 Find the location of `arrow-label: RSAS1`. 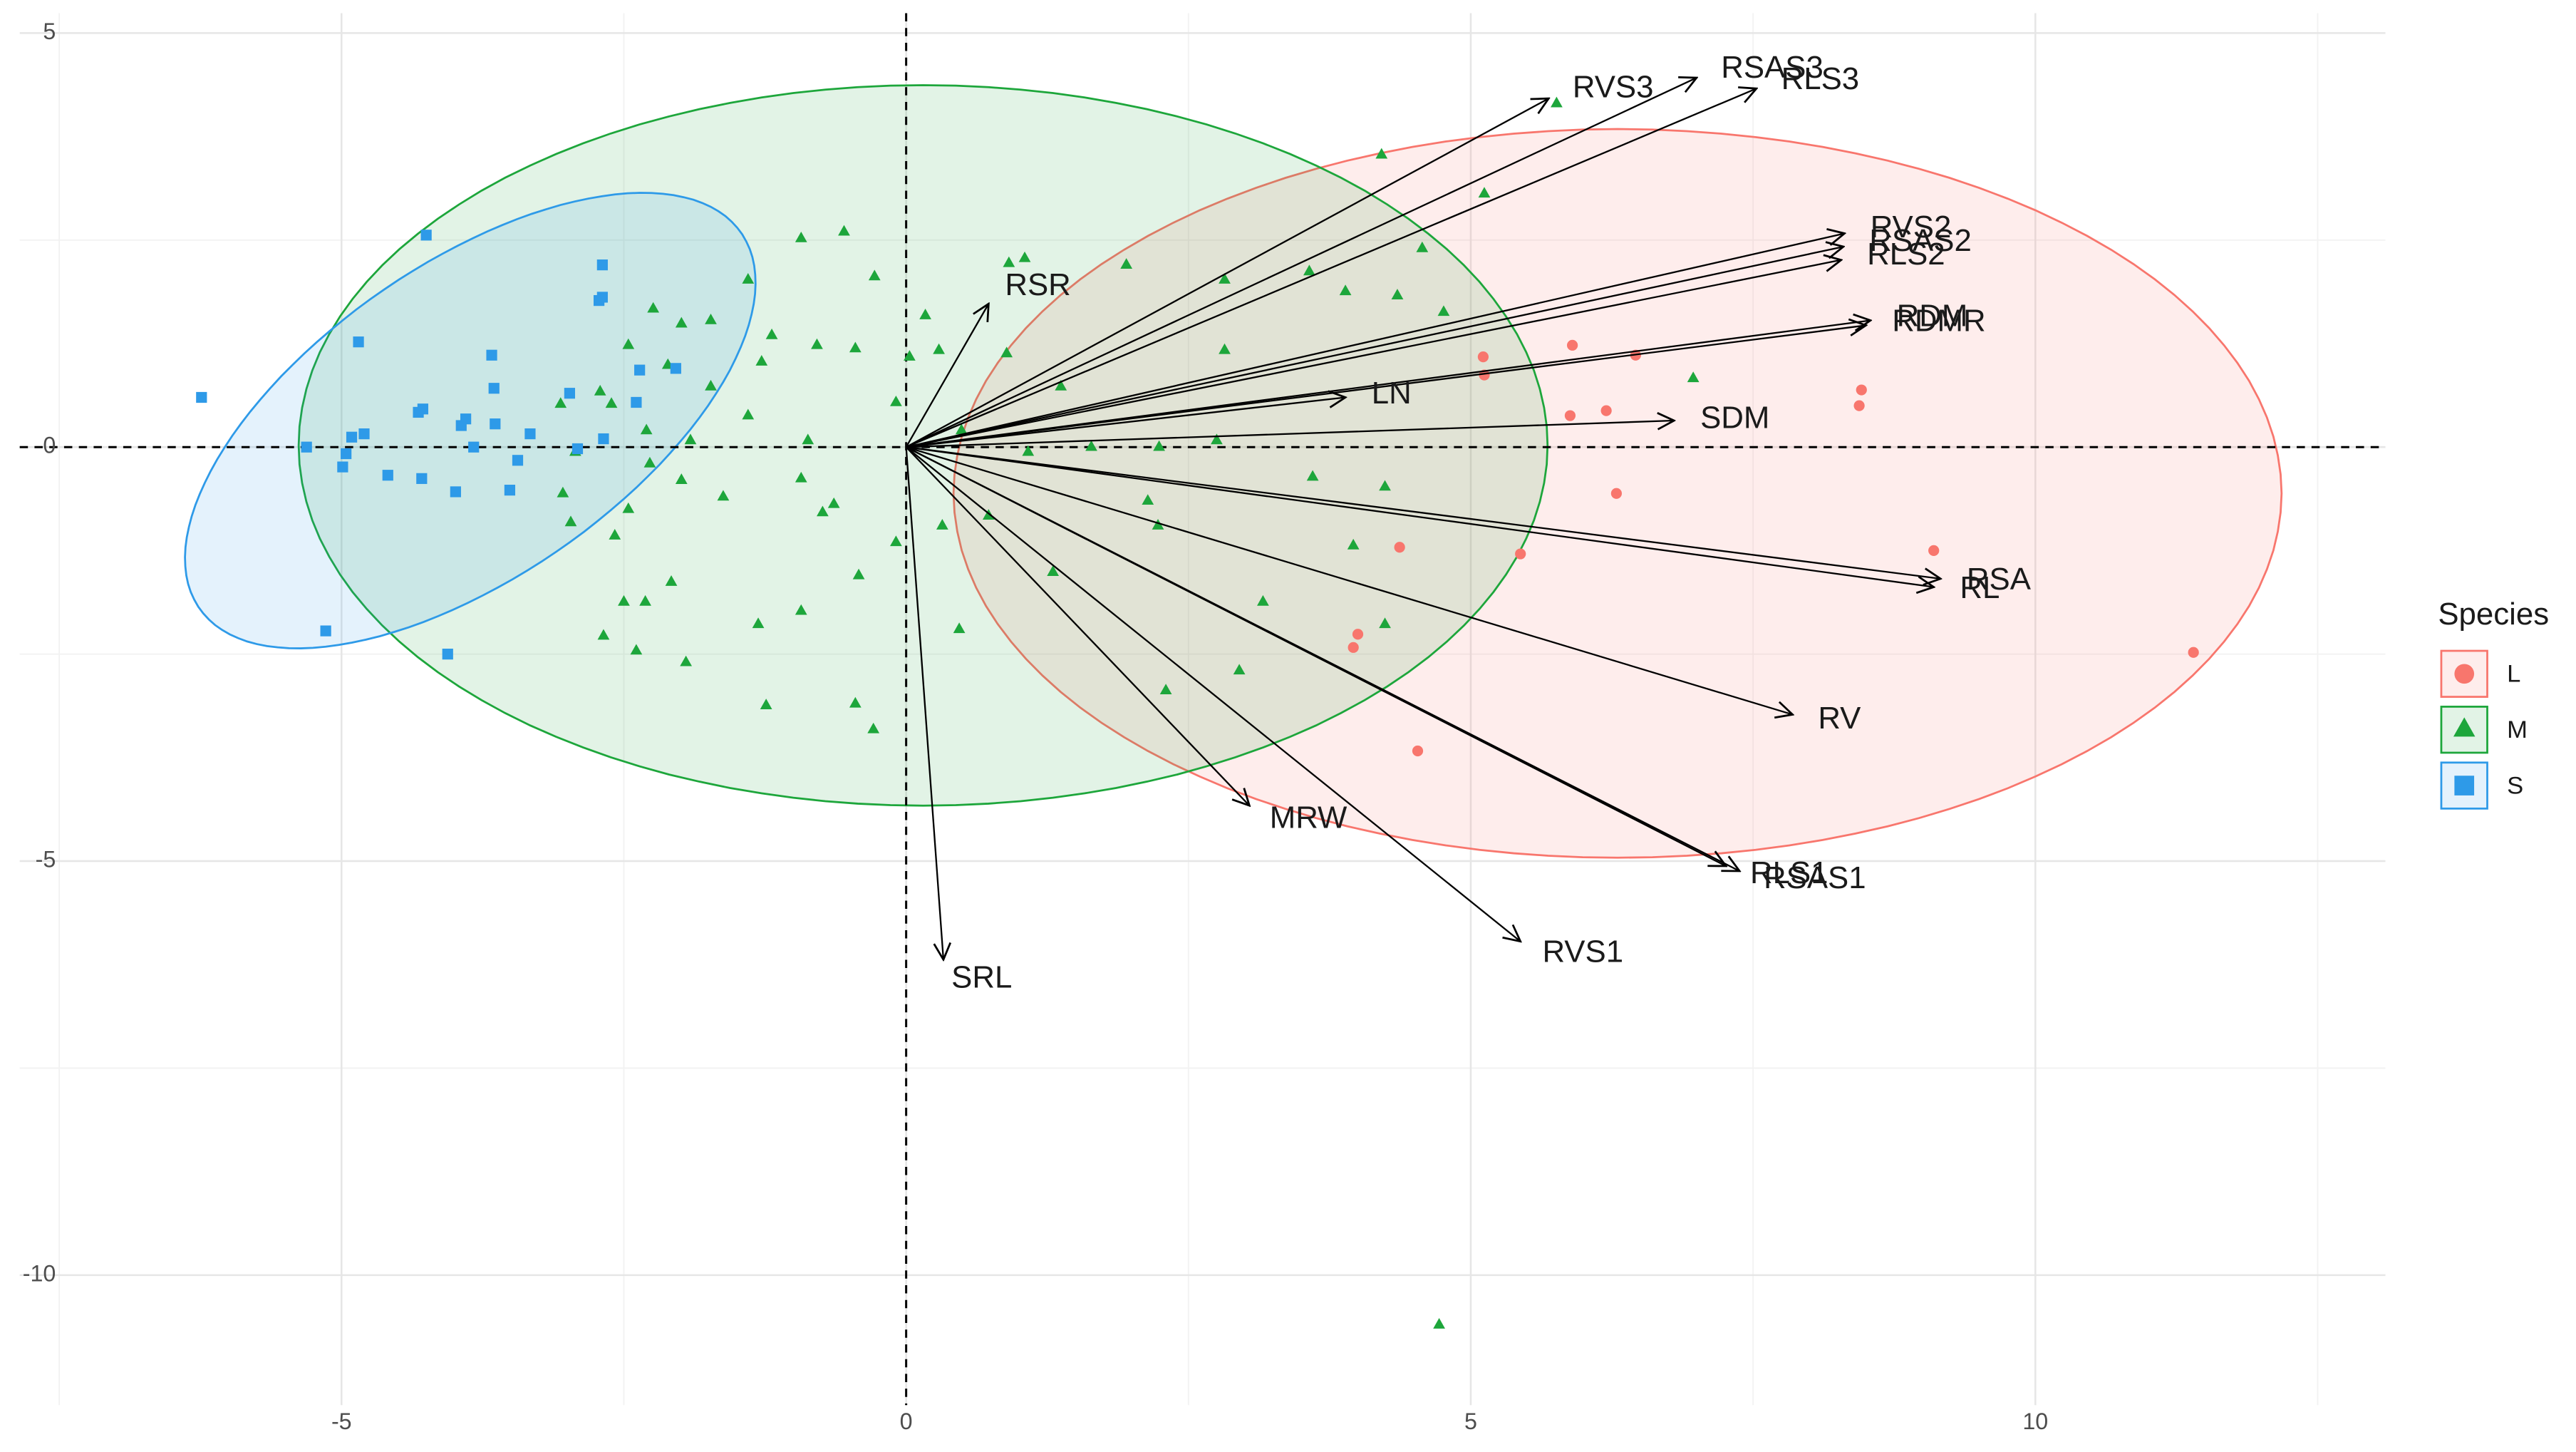

arrow-label: RSAS1 is located at coordinates (1815, 877).